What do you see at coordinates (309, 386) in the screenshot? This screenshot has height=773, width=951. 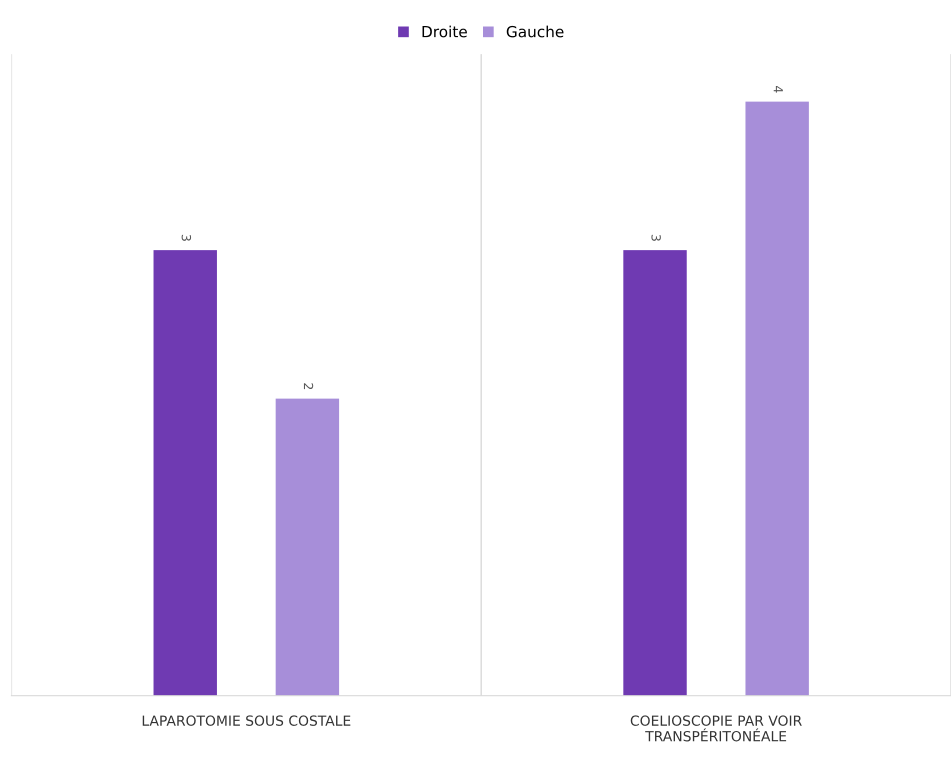 I see `data-label: 2` at bounding box center [309, 386].